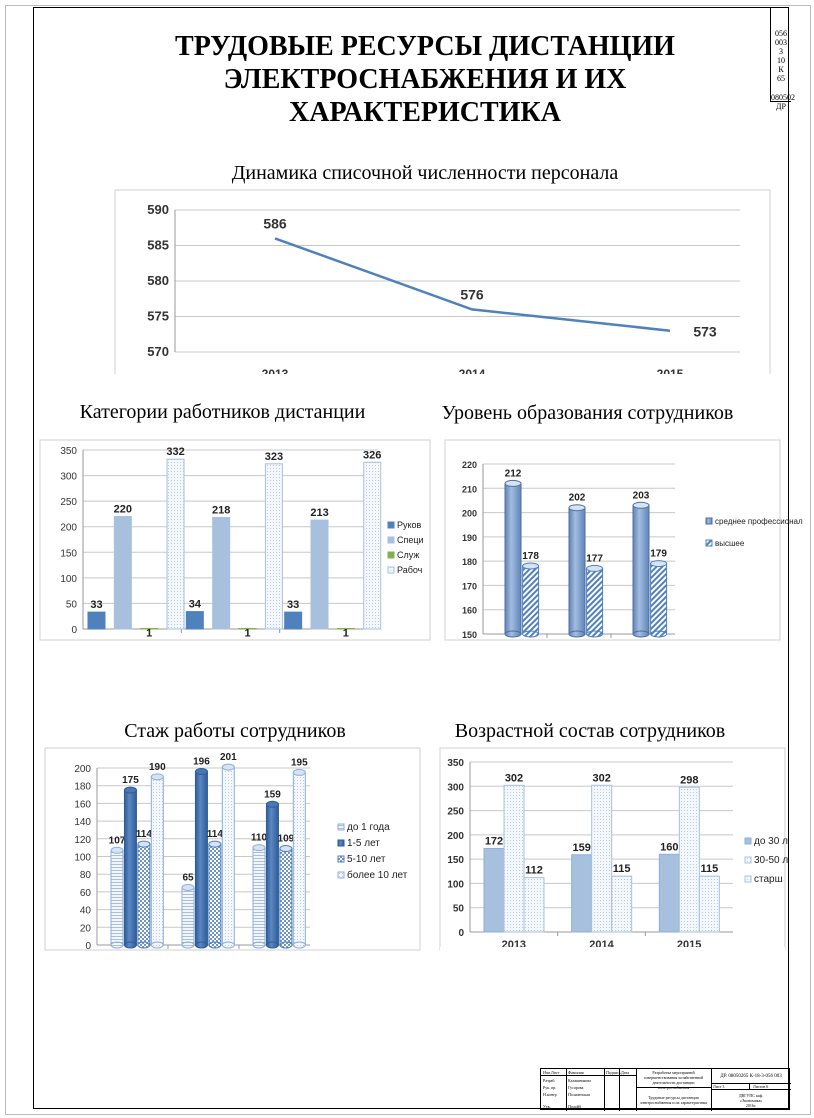 This screenshot has width=814, height=1118. I want to click on stamp-line: 056 003, so click(781, 38).